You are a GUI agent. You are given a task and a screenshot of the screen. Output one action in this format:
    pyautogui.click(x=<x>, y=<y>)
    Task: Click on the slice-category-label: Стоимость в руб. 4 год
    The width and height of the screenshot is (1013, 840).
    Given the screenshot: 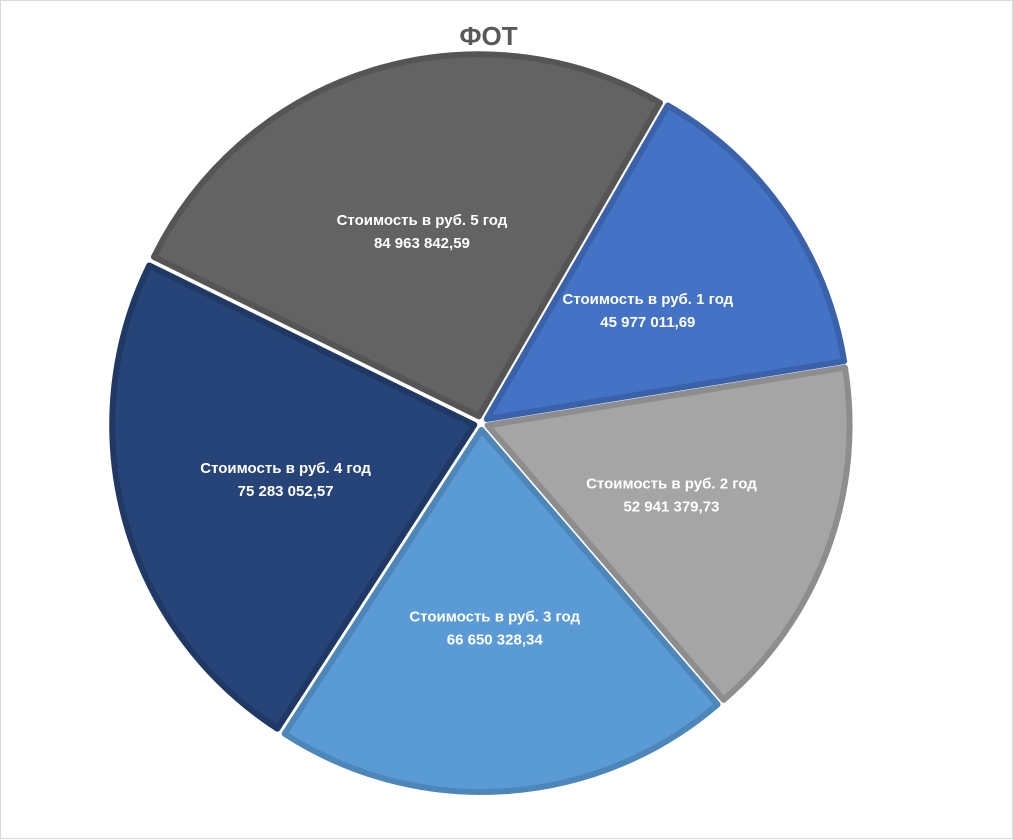 What is the action you would take?
    pyautogui.click(x=285, y=468)
    